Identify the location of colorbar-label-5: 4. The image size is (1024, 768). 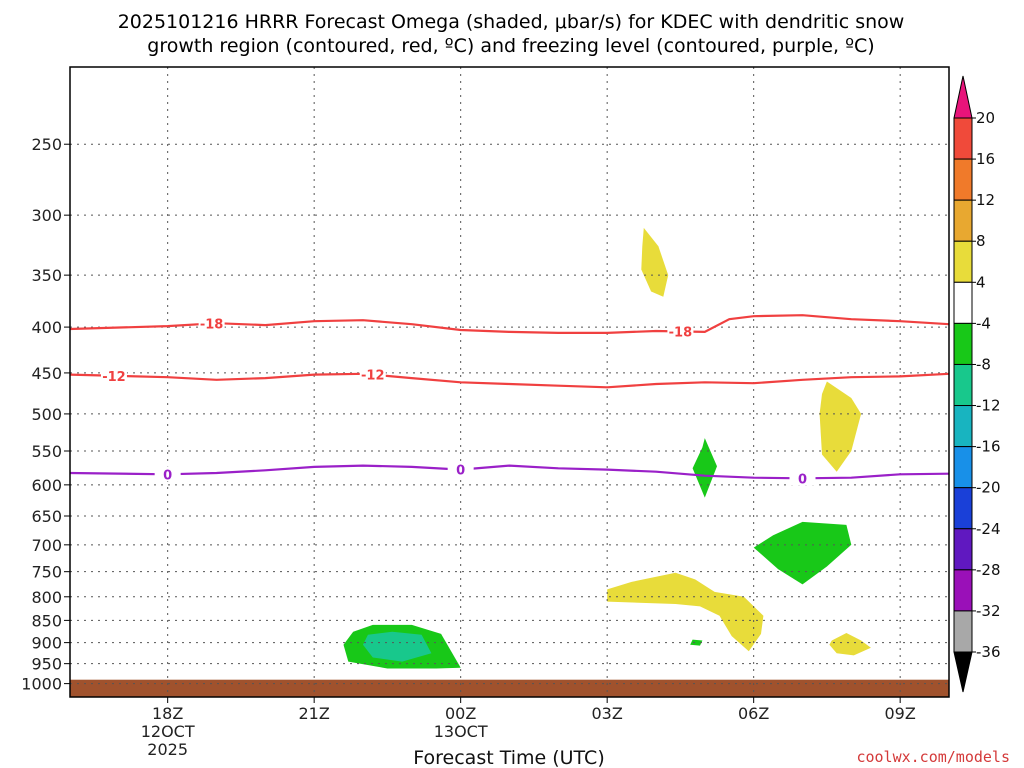
(981, 282).